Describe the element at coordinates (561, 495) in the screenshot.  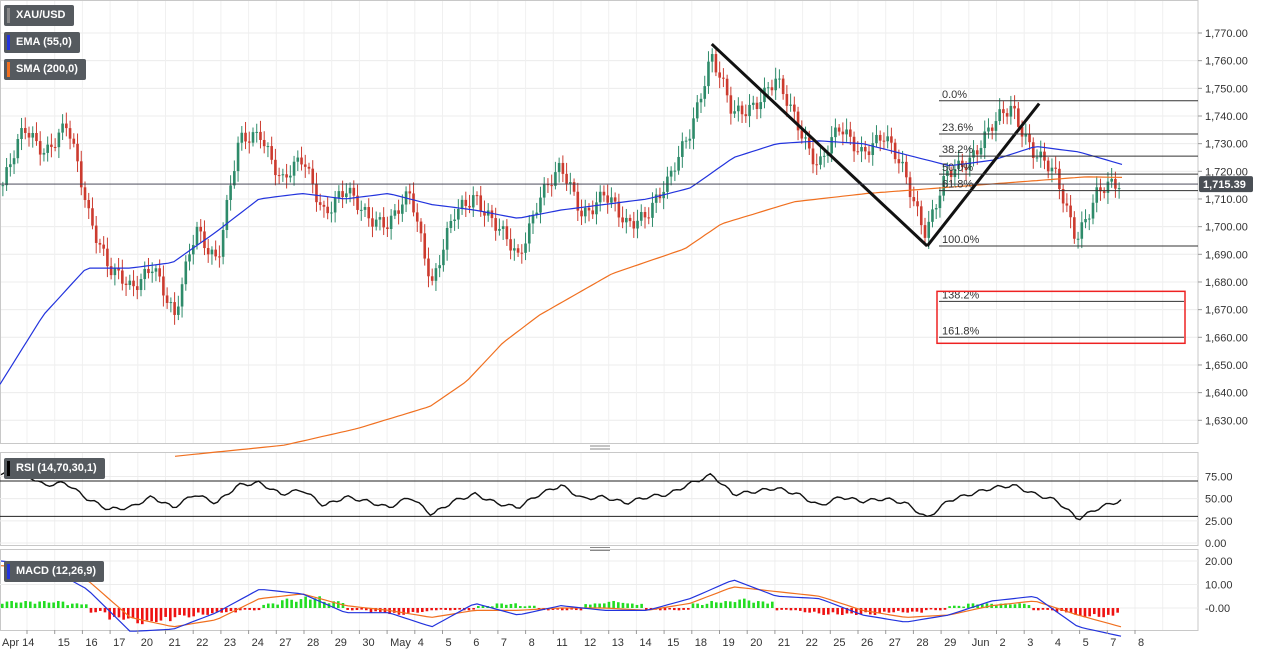
I see `rsi-line` at that location.